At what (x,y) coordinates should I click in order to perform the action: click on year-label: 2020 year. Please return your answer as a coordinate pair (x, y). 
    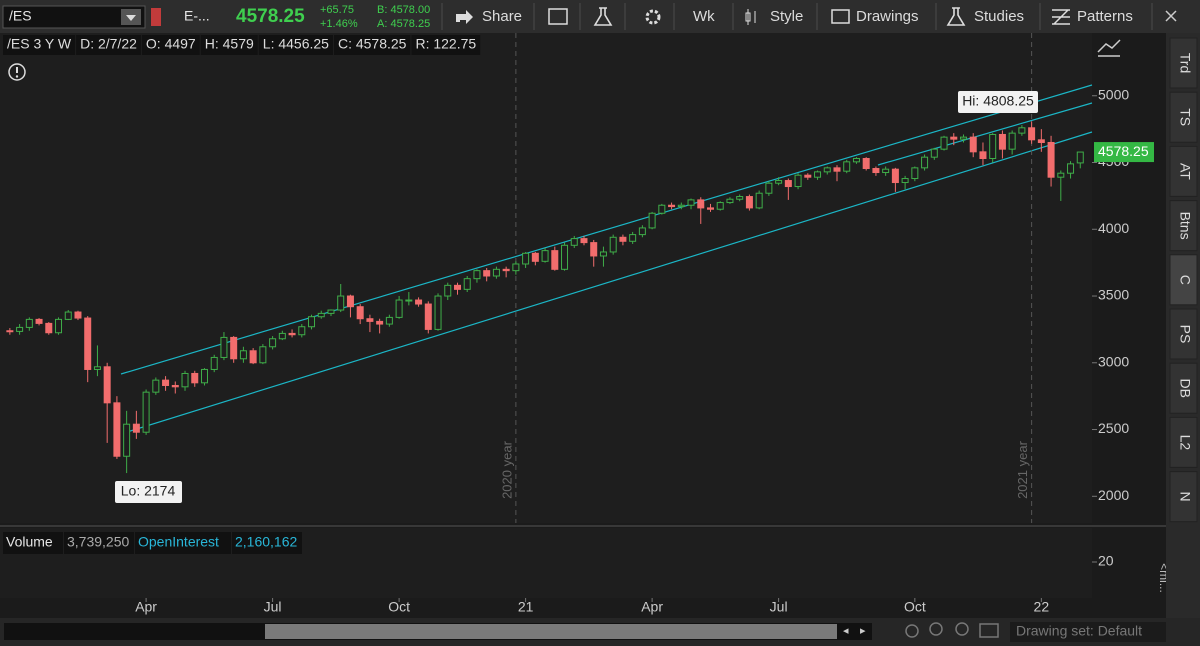
    Looking at the image, I should click on (506, 469).